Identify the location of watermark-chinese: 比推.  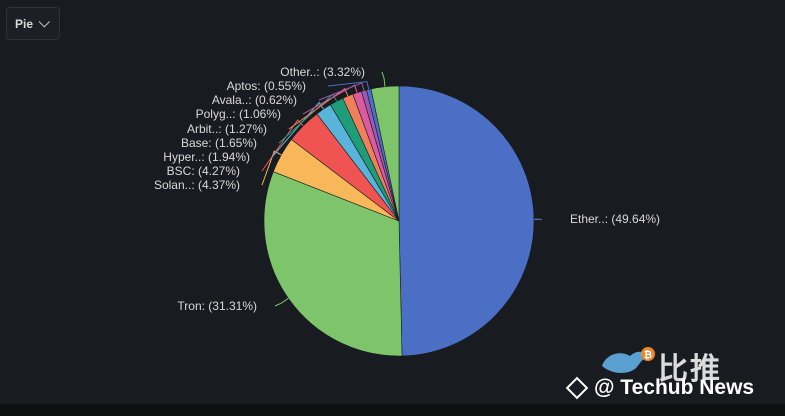
(690, 369).